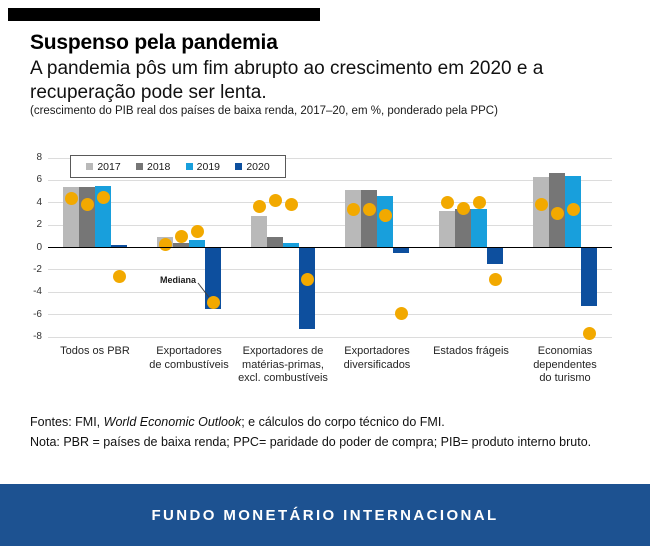 The height and width of the screenshot is (546, 650). What do you see at coordinates (283, 378) in the screenshot?
I see `category-label-line: excl. combustíveis` at bounding box center [283, 378].